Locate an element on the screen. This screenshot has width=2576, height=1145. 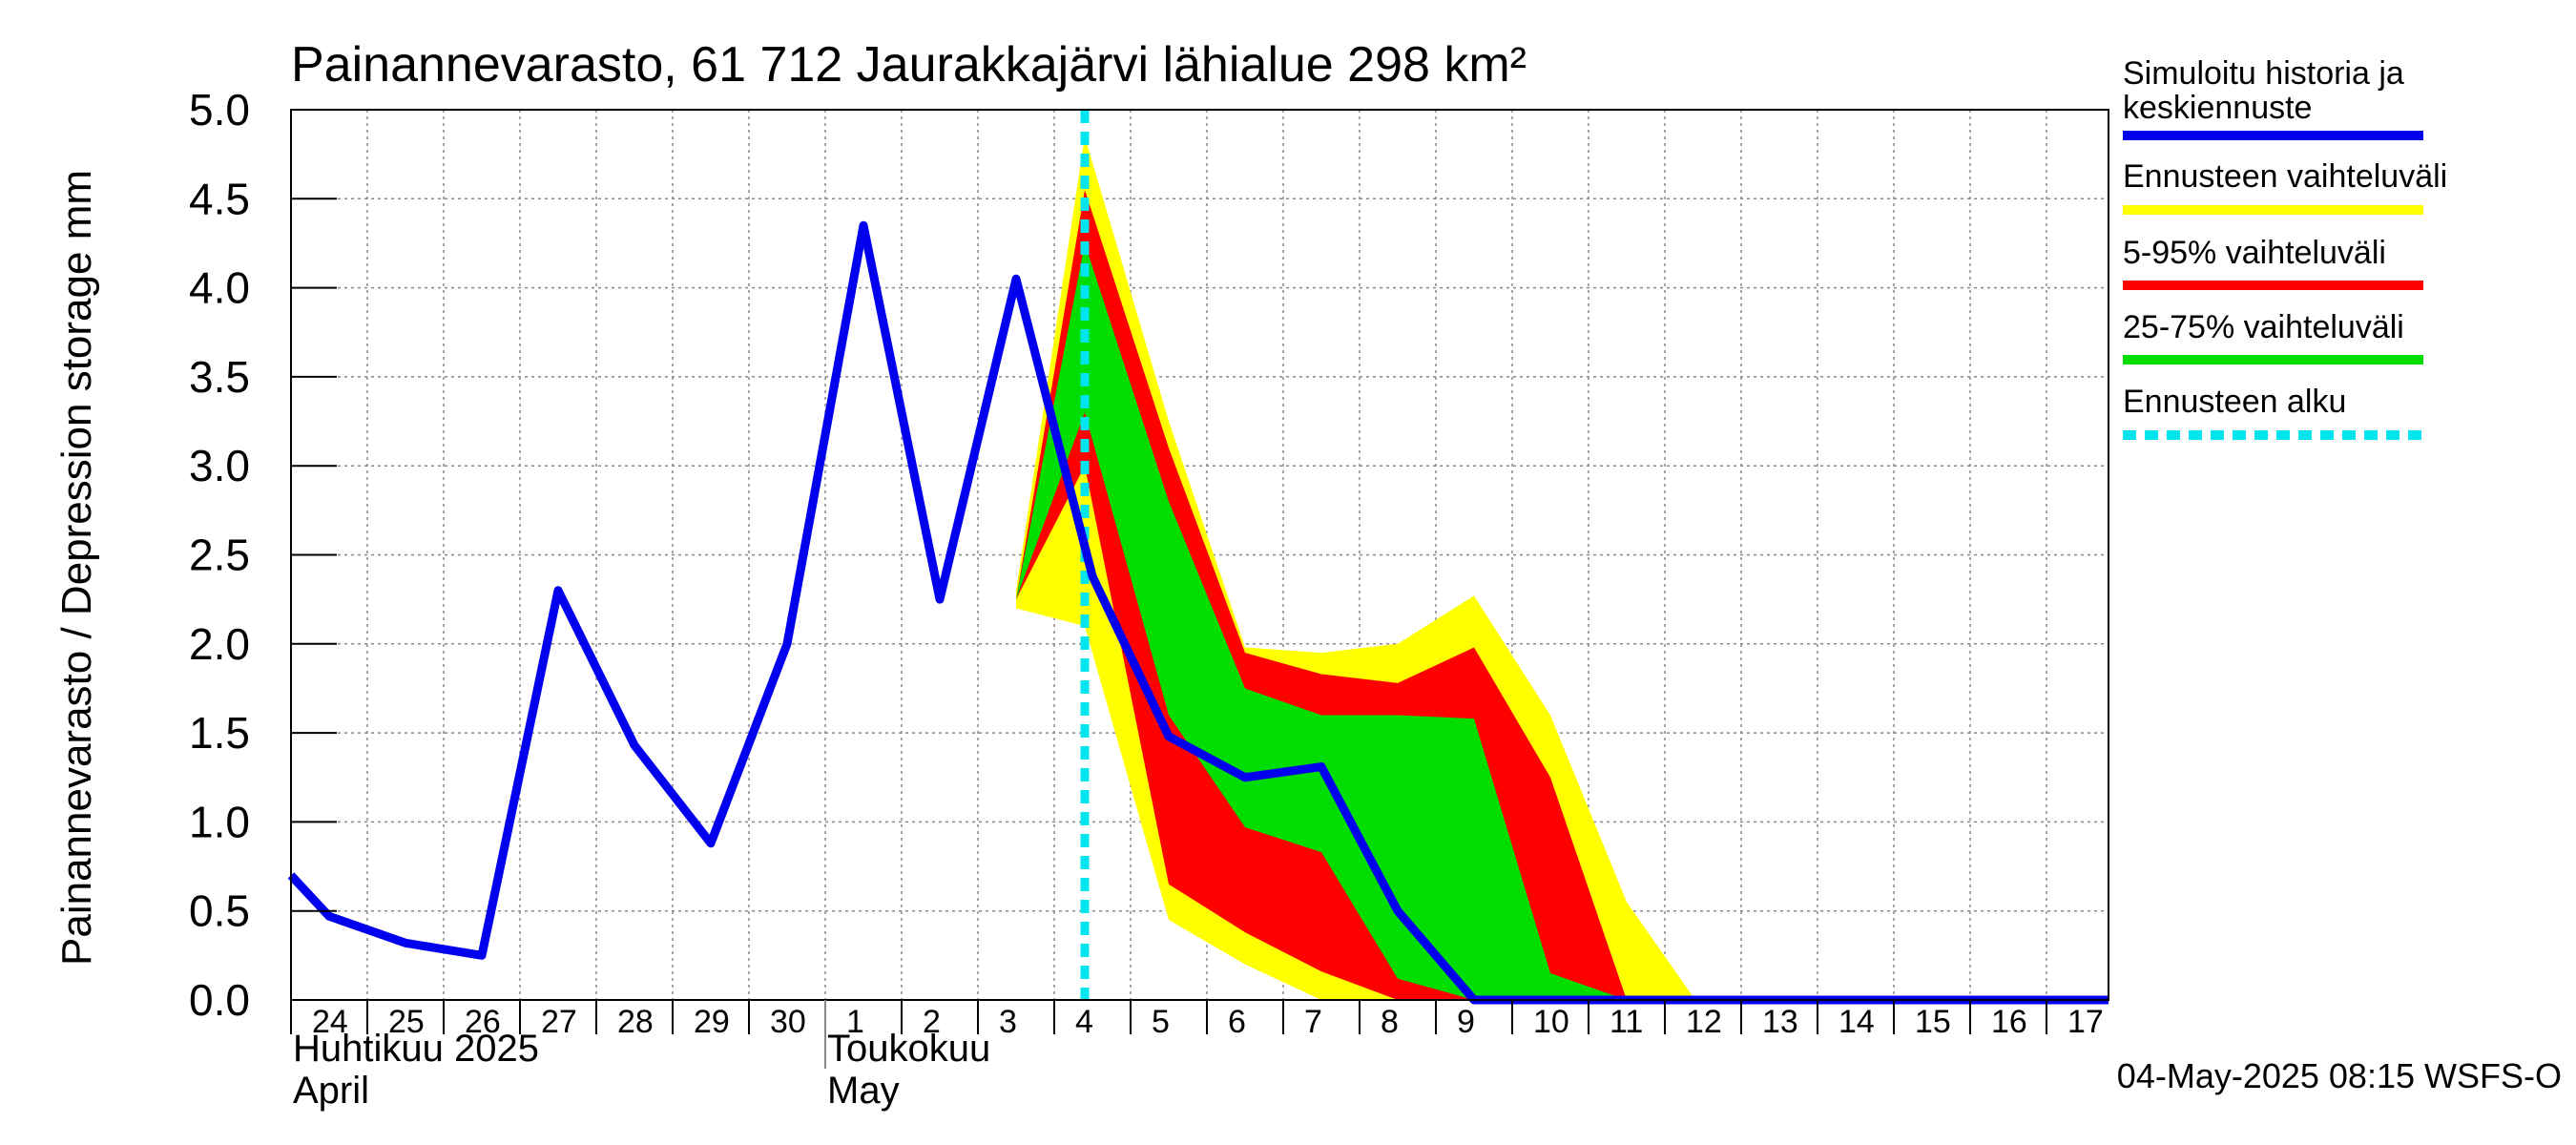
x-tick-label: 5 is located at coordinates (1161, 1022).